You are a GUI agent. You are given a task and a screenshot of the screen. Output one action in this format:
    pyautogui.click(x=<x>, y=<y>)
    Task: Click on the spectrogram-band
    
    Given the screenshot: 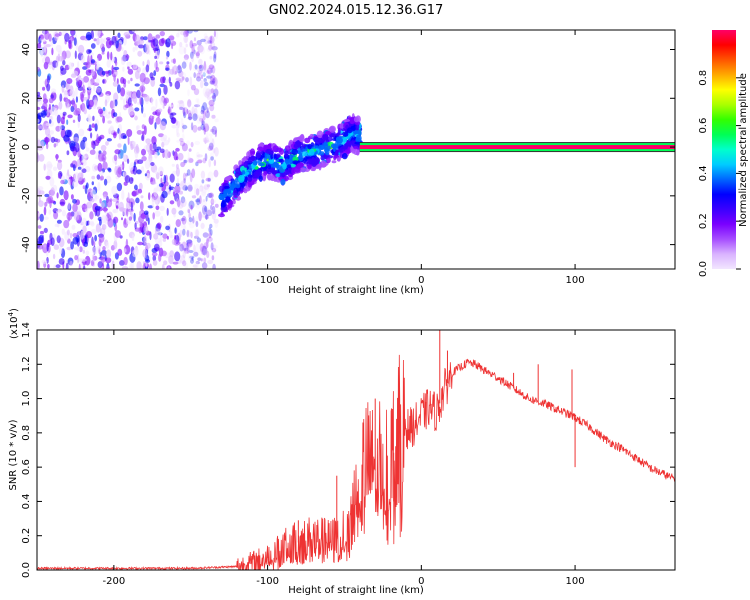 What is the action you would take?
    pyautogui.click(x=291, y=165)
    